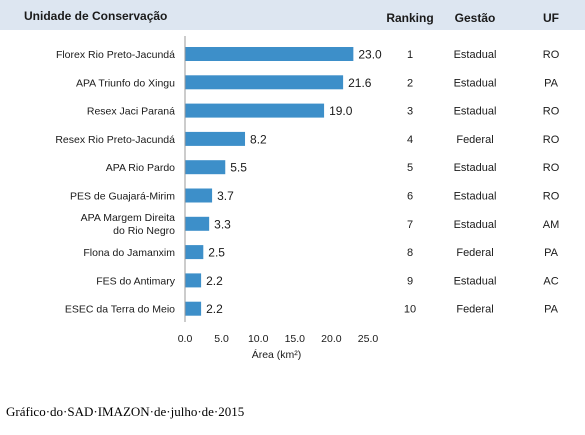  I want to click on figure-caption: Gráfico·do·SAD·IMAZON·de·julho·de·2015, so click(125, 411).